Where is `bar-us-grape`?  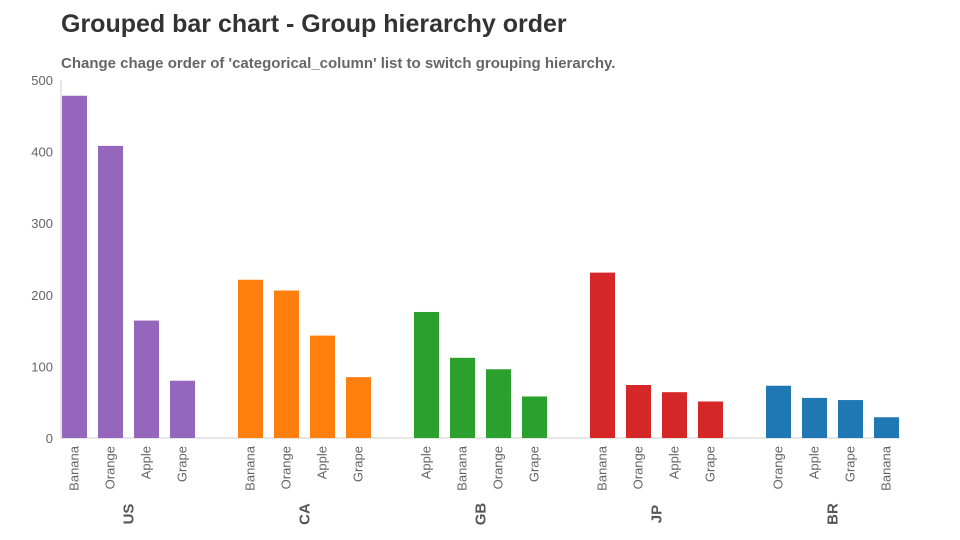
bar-us-grape is located at coordinates (182, 409).